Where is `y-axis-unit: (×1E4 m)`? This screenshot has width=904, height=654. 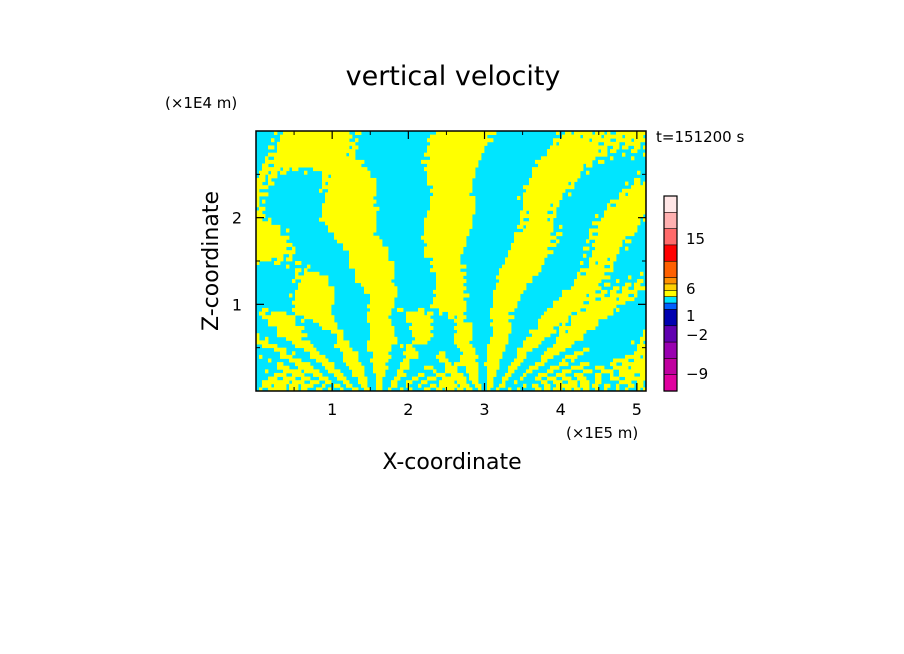 y-axis-unit: (×1E4 m) is located at coordinates (201, 103).